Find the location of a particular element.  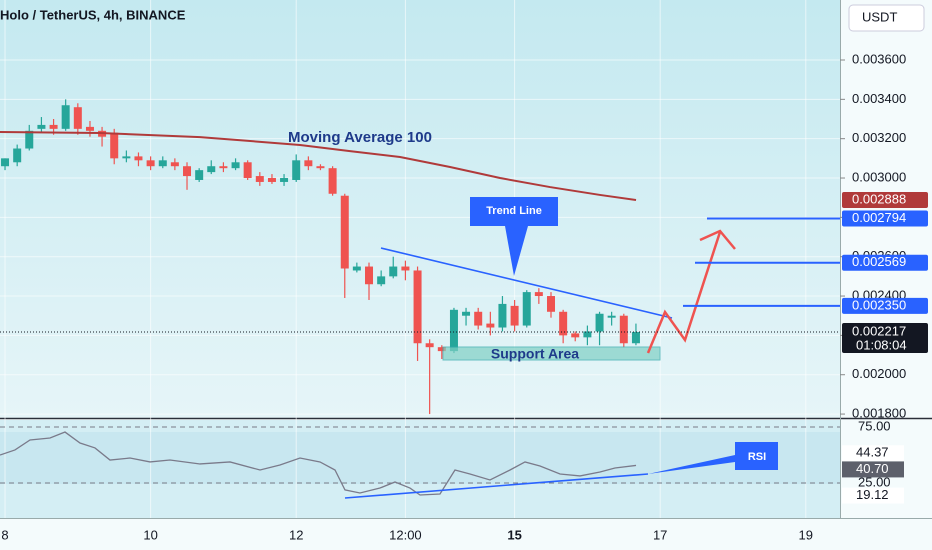

y-tick-label: 0.003200 is located at coordinates (879, 137).